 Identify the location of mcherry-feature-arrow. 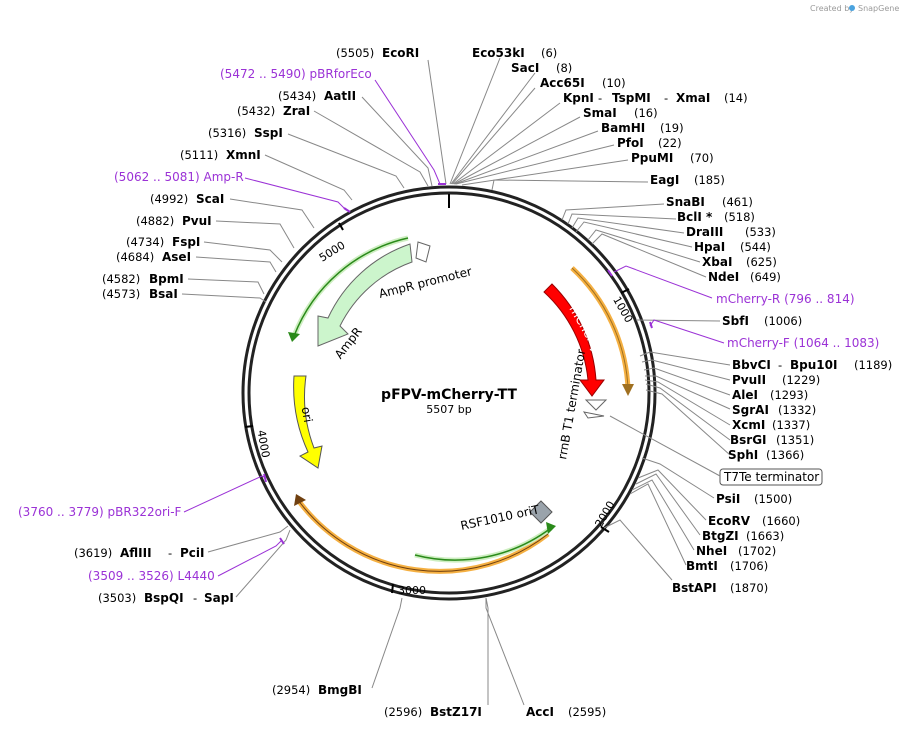
(574, 340).